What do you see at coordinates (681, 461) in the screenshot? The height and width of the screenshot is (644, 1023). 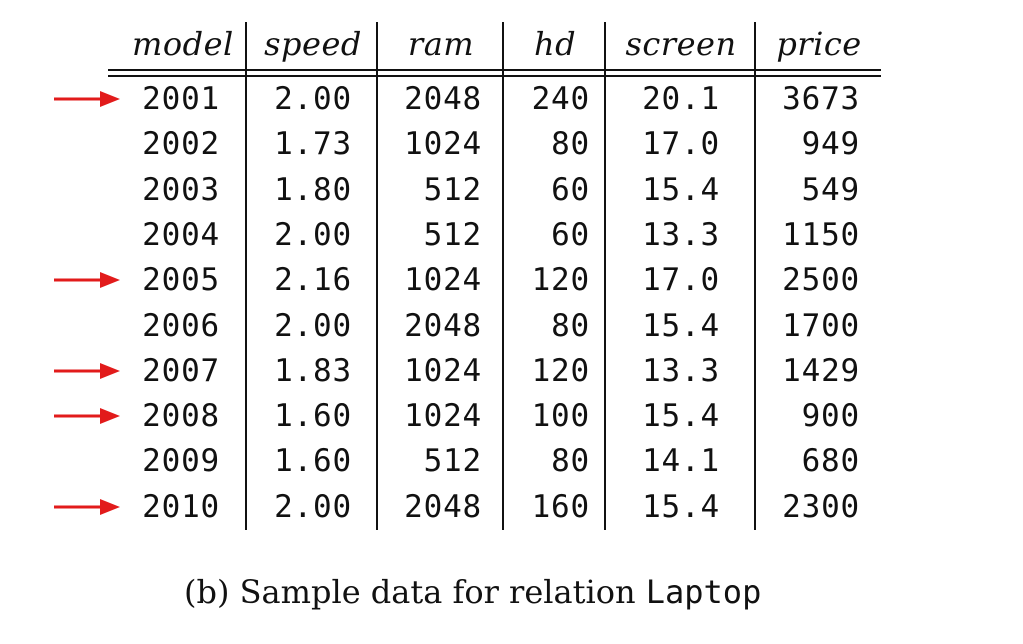 I see `cell-screen: 14.1` at bounding box center [681, 461].